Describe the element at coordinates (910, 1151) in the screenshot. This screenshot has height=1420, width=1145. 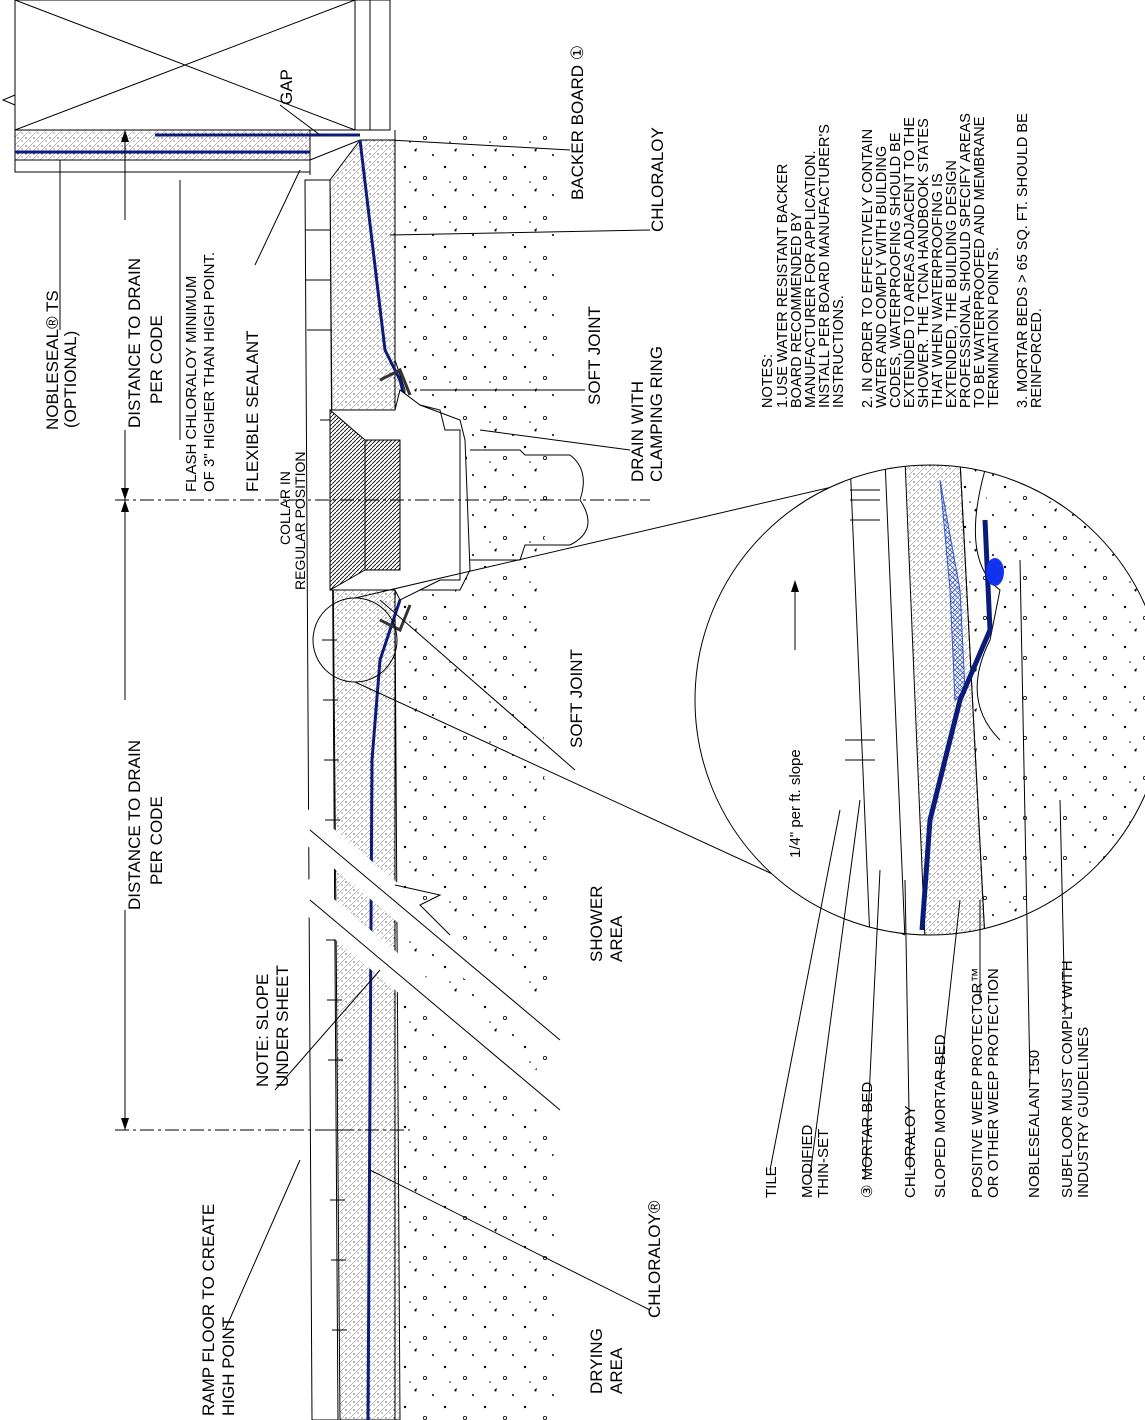
I see `text-line: CHLORALOY` at that location.